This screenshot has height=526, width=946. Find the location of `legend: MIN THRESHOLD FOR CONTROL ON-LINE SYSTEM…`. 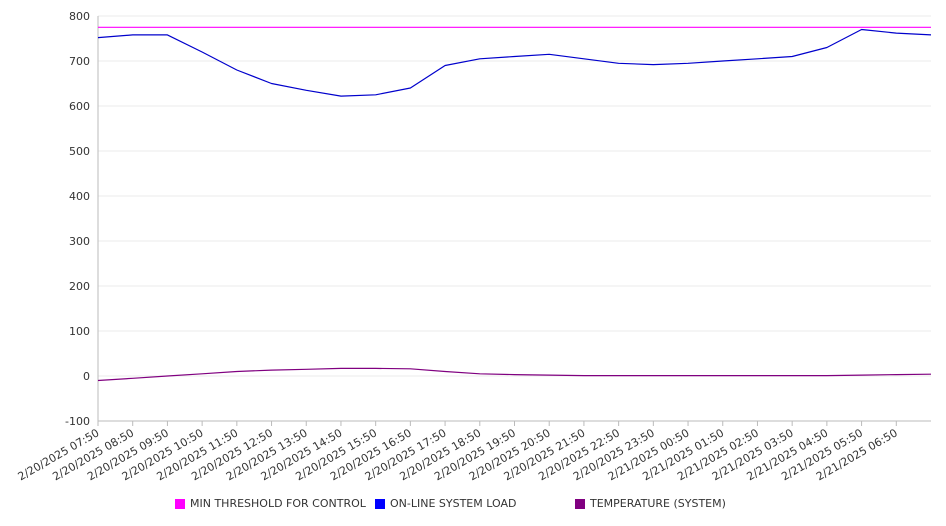

legend: MIN THRESHOLD FOR CONTROL ON-LINE SYSTEM… is located at coordinates (473, 506).